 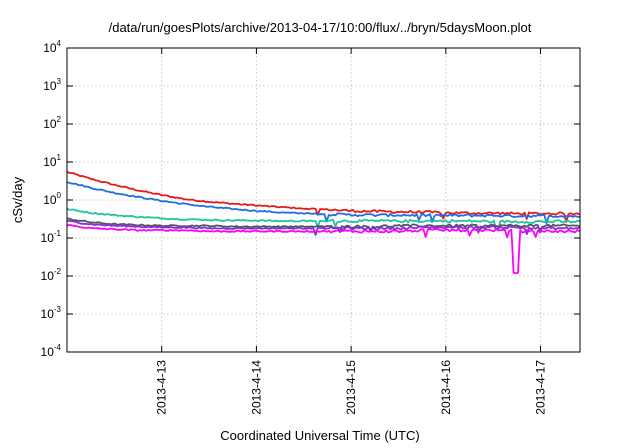 I want to click on x-tick-label: 2013-4-15, so click(x=351, y=387).